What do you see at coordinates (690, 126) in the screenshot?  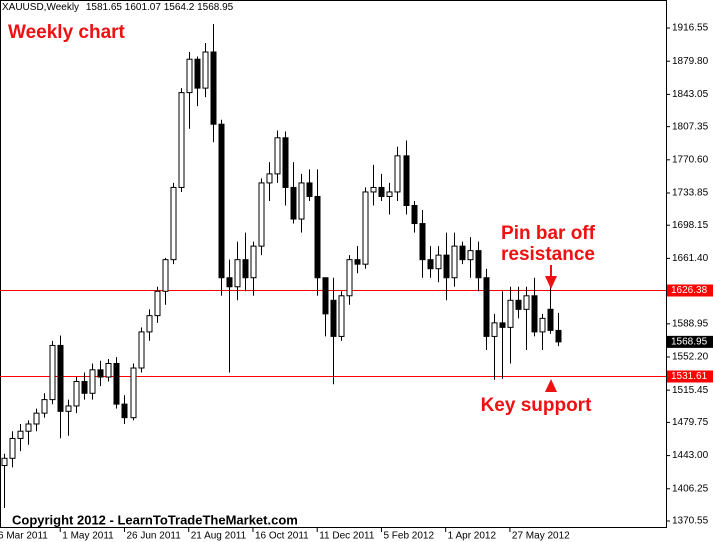 I see `y-tick-label: 1807.35` at bounding box center [690, 126].